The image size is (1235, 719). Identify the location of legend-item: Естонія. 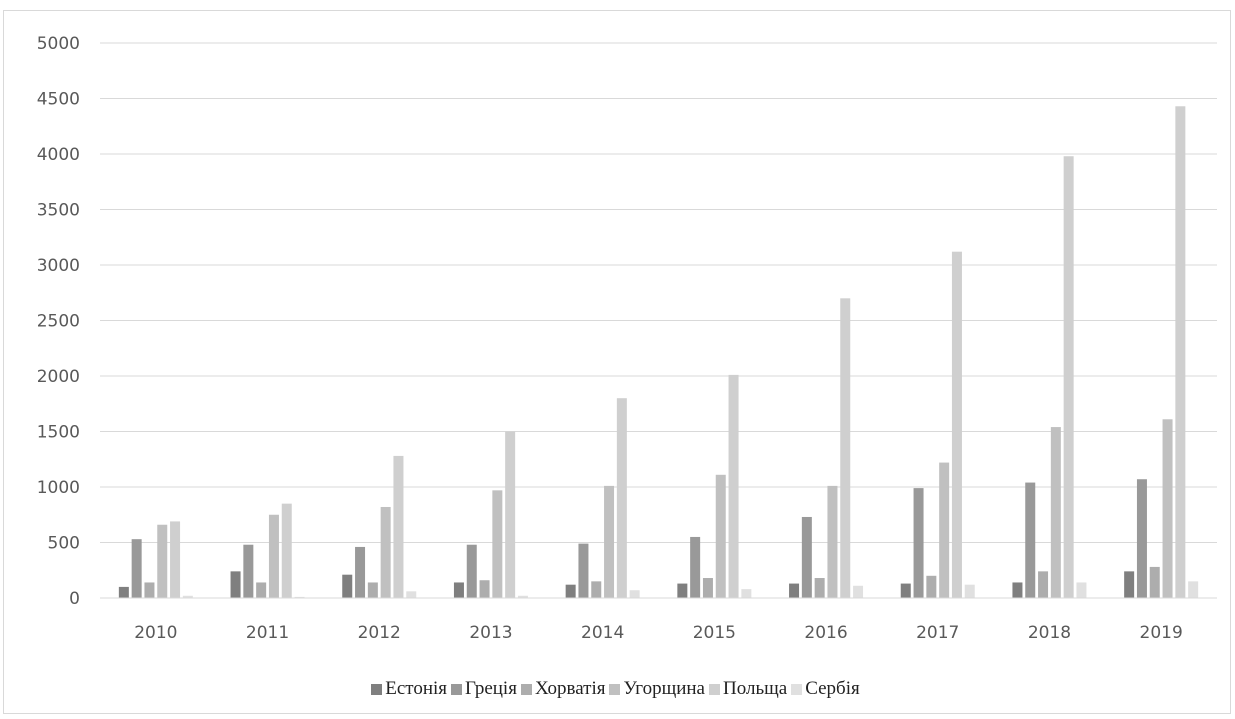
(409, 689).